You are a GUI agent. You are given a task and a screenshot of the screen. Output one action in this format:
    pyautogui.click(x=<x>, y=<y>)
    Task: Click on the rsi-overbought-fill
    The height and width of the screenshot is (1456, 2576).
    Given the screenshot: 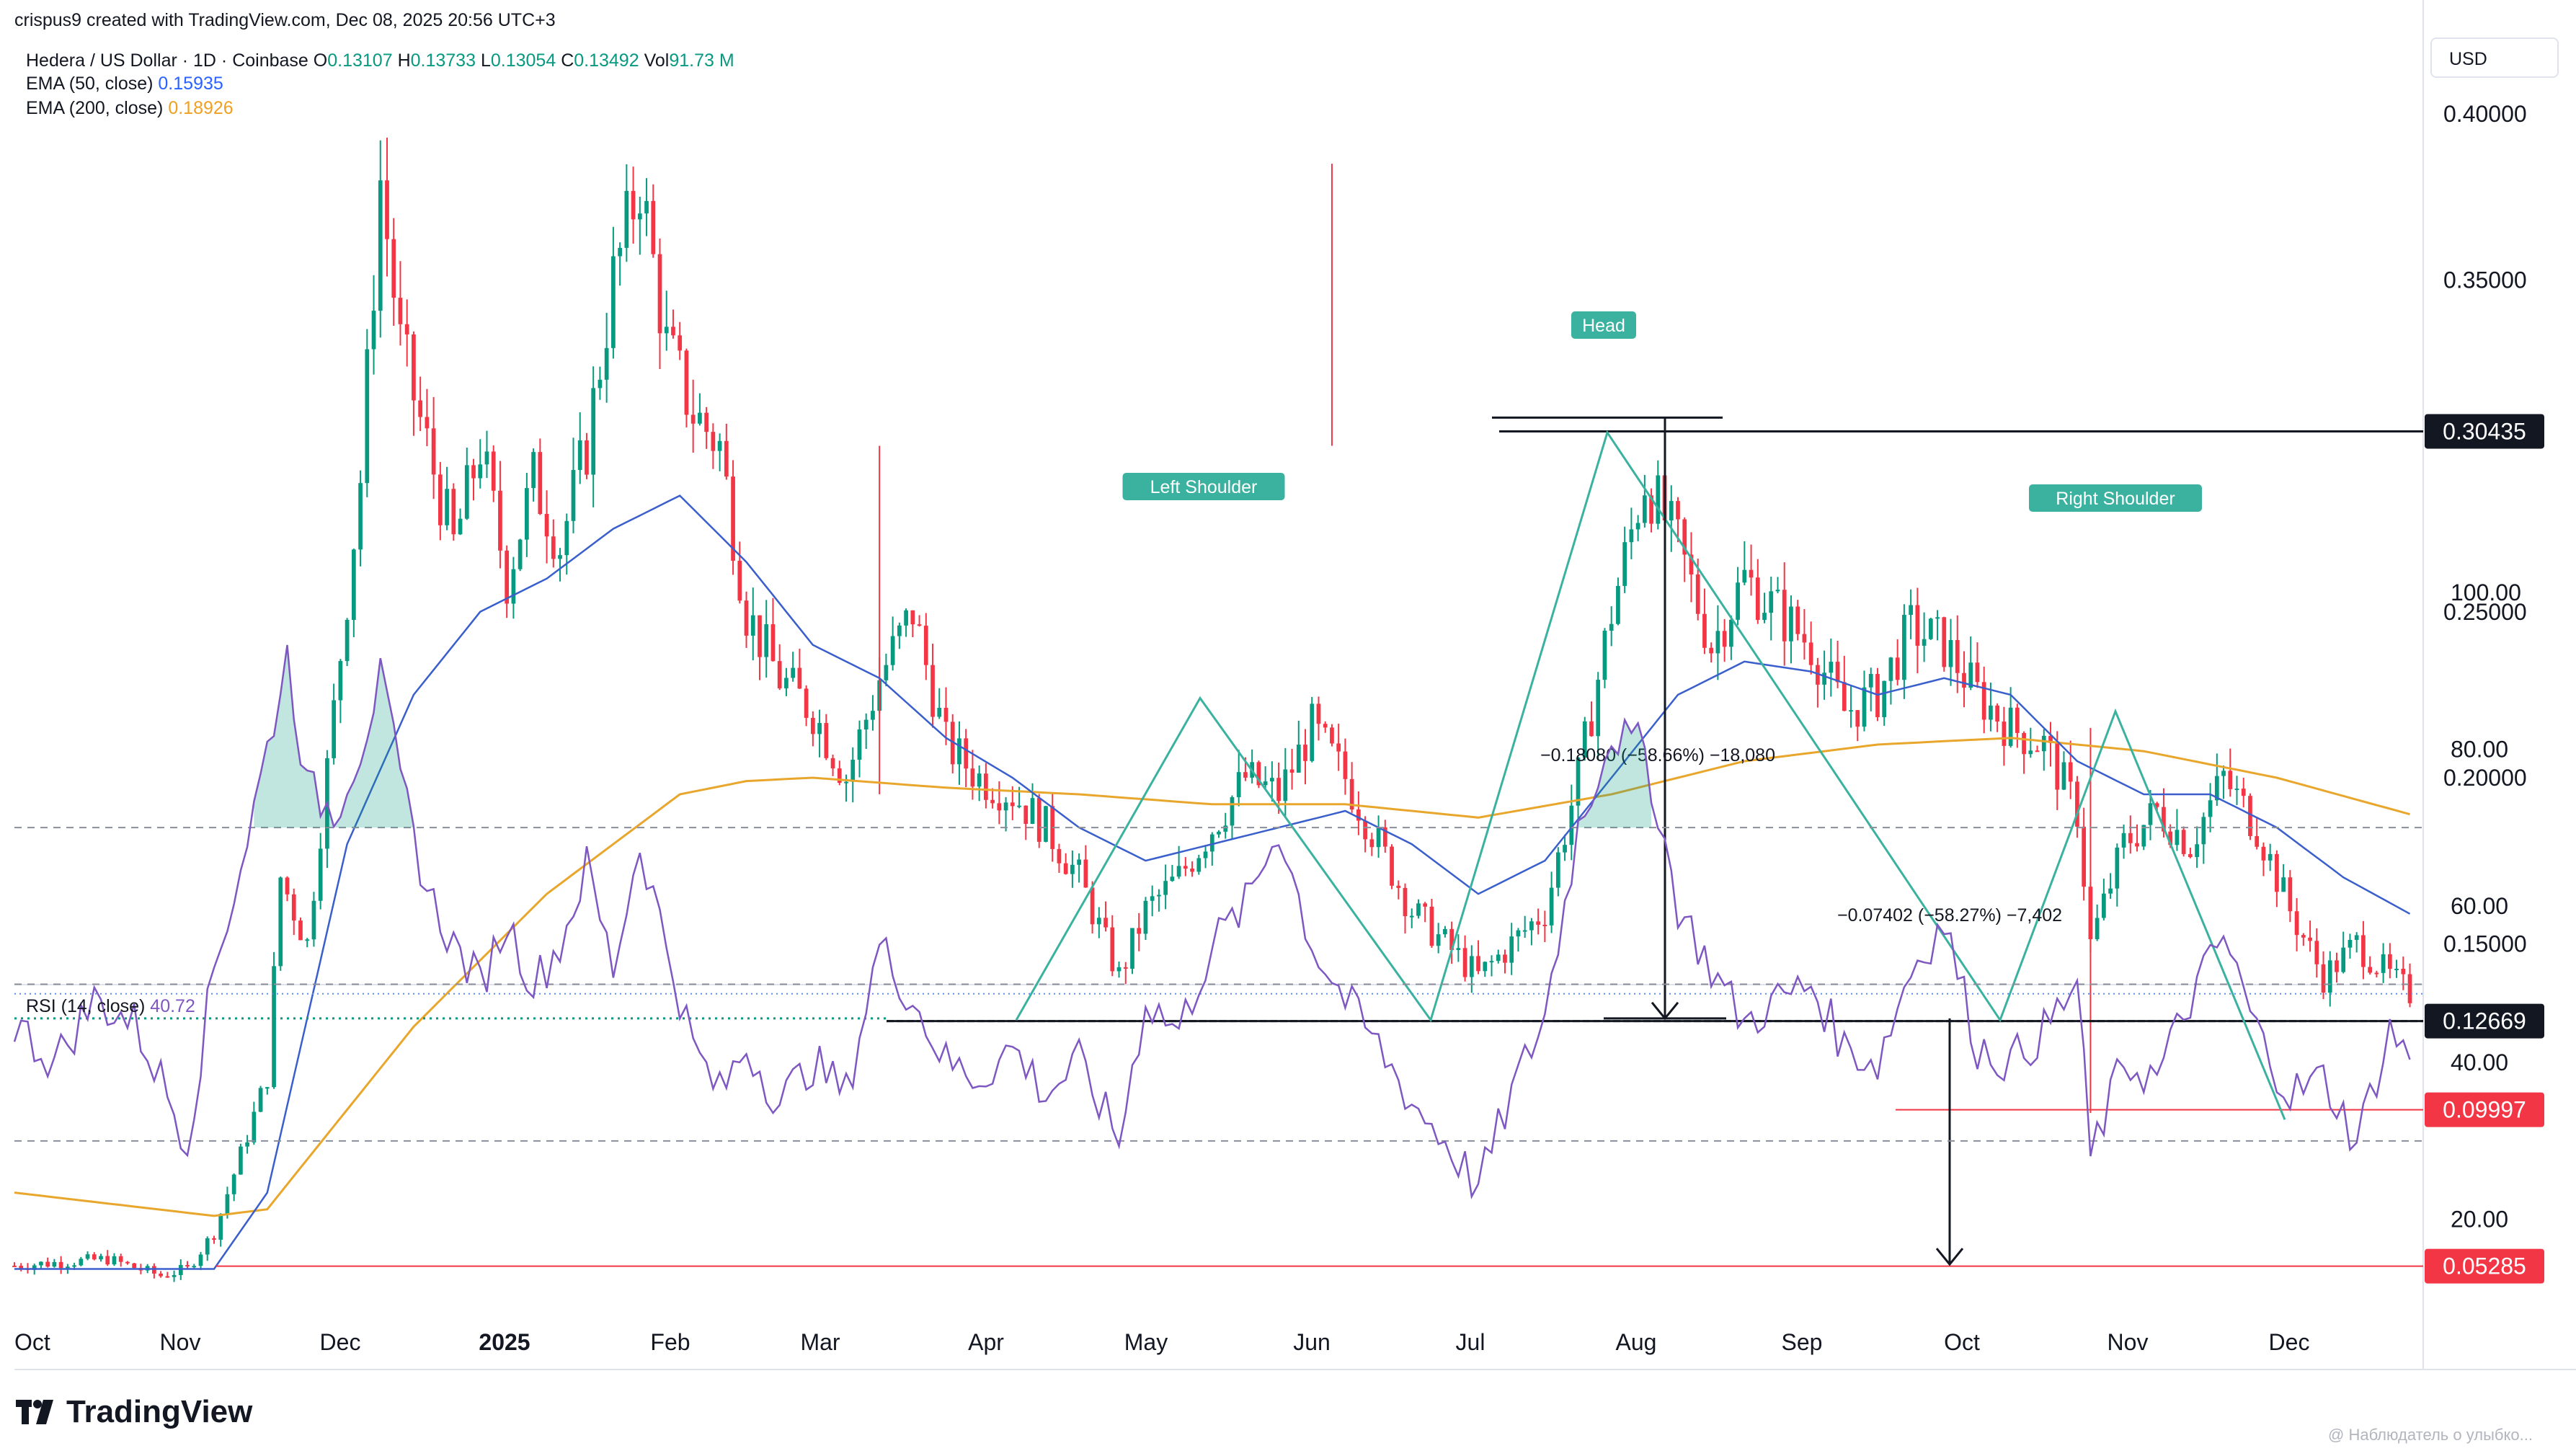 What is the action you would take?
    pyautogui.click(x=334, y=736)
    